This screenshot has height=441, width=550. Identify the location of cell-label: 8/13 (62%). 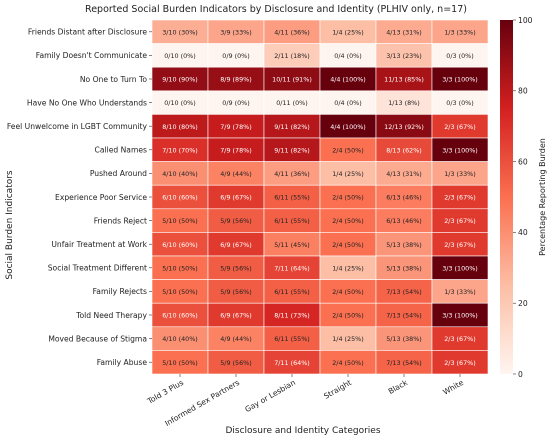
(404, 150).